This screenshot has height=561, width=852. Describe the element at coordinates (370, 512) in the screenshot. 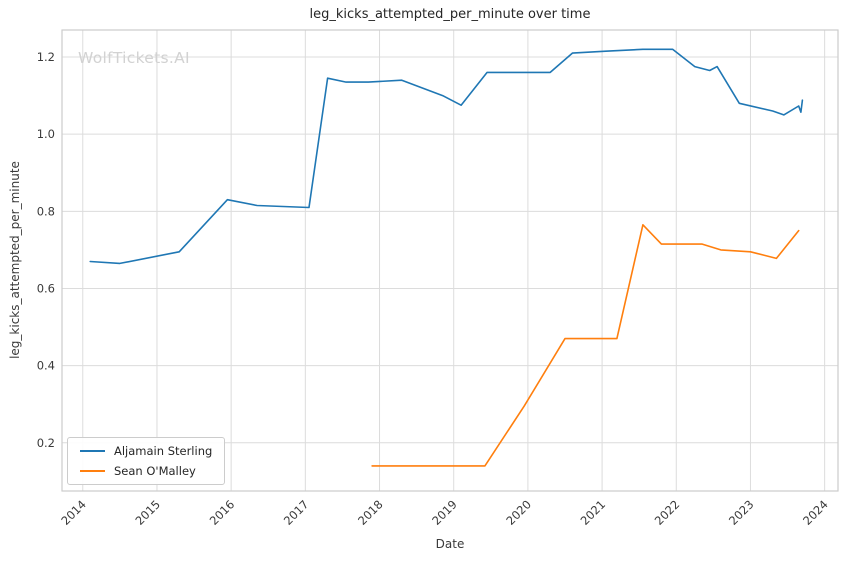

I see `x-tick-label: 2018` at that location.